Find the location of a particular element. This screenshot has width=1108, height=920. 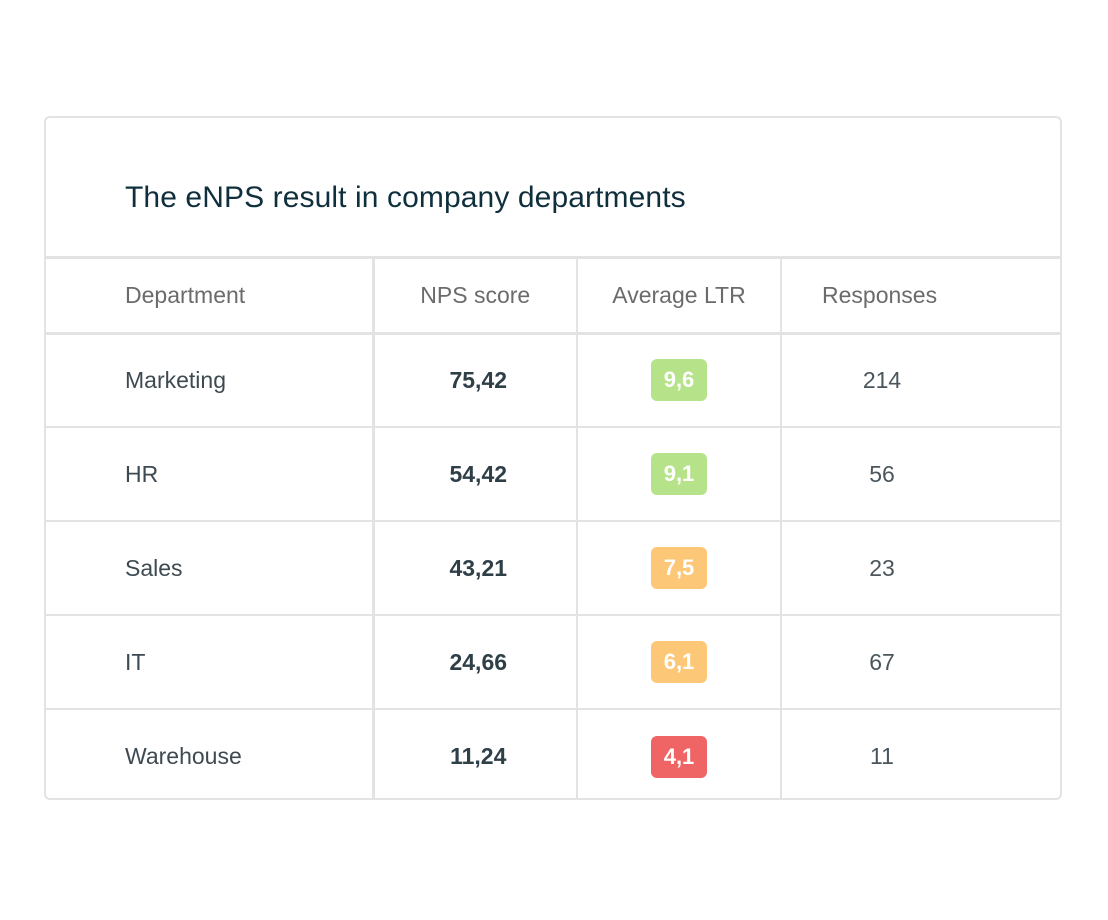

ltr-badge: 6,1 is located at coordinates (679, 662).